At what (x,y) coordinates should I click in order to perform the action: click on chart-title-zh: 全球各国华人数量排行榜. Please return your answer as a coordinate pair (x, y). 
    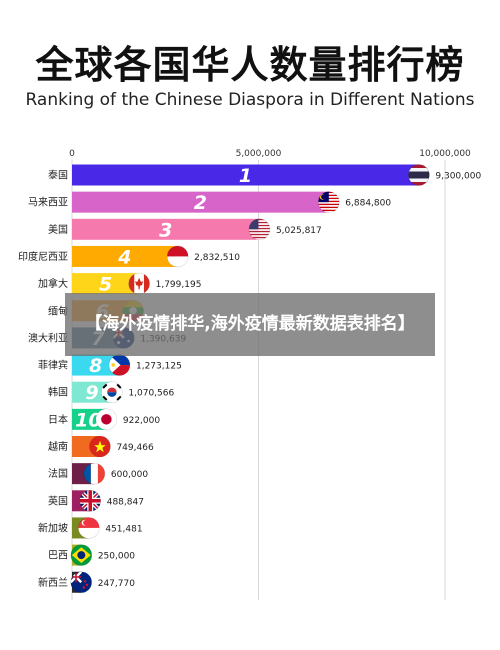
    Looking at the image, I should click on (250, 65).